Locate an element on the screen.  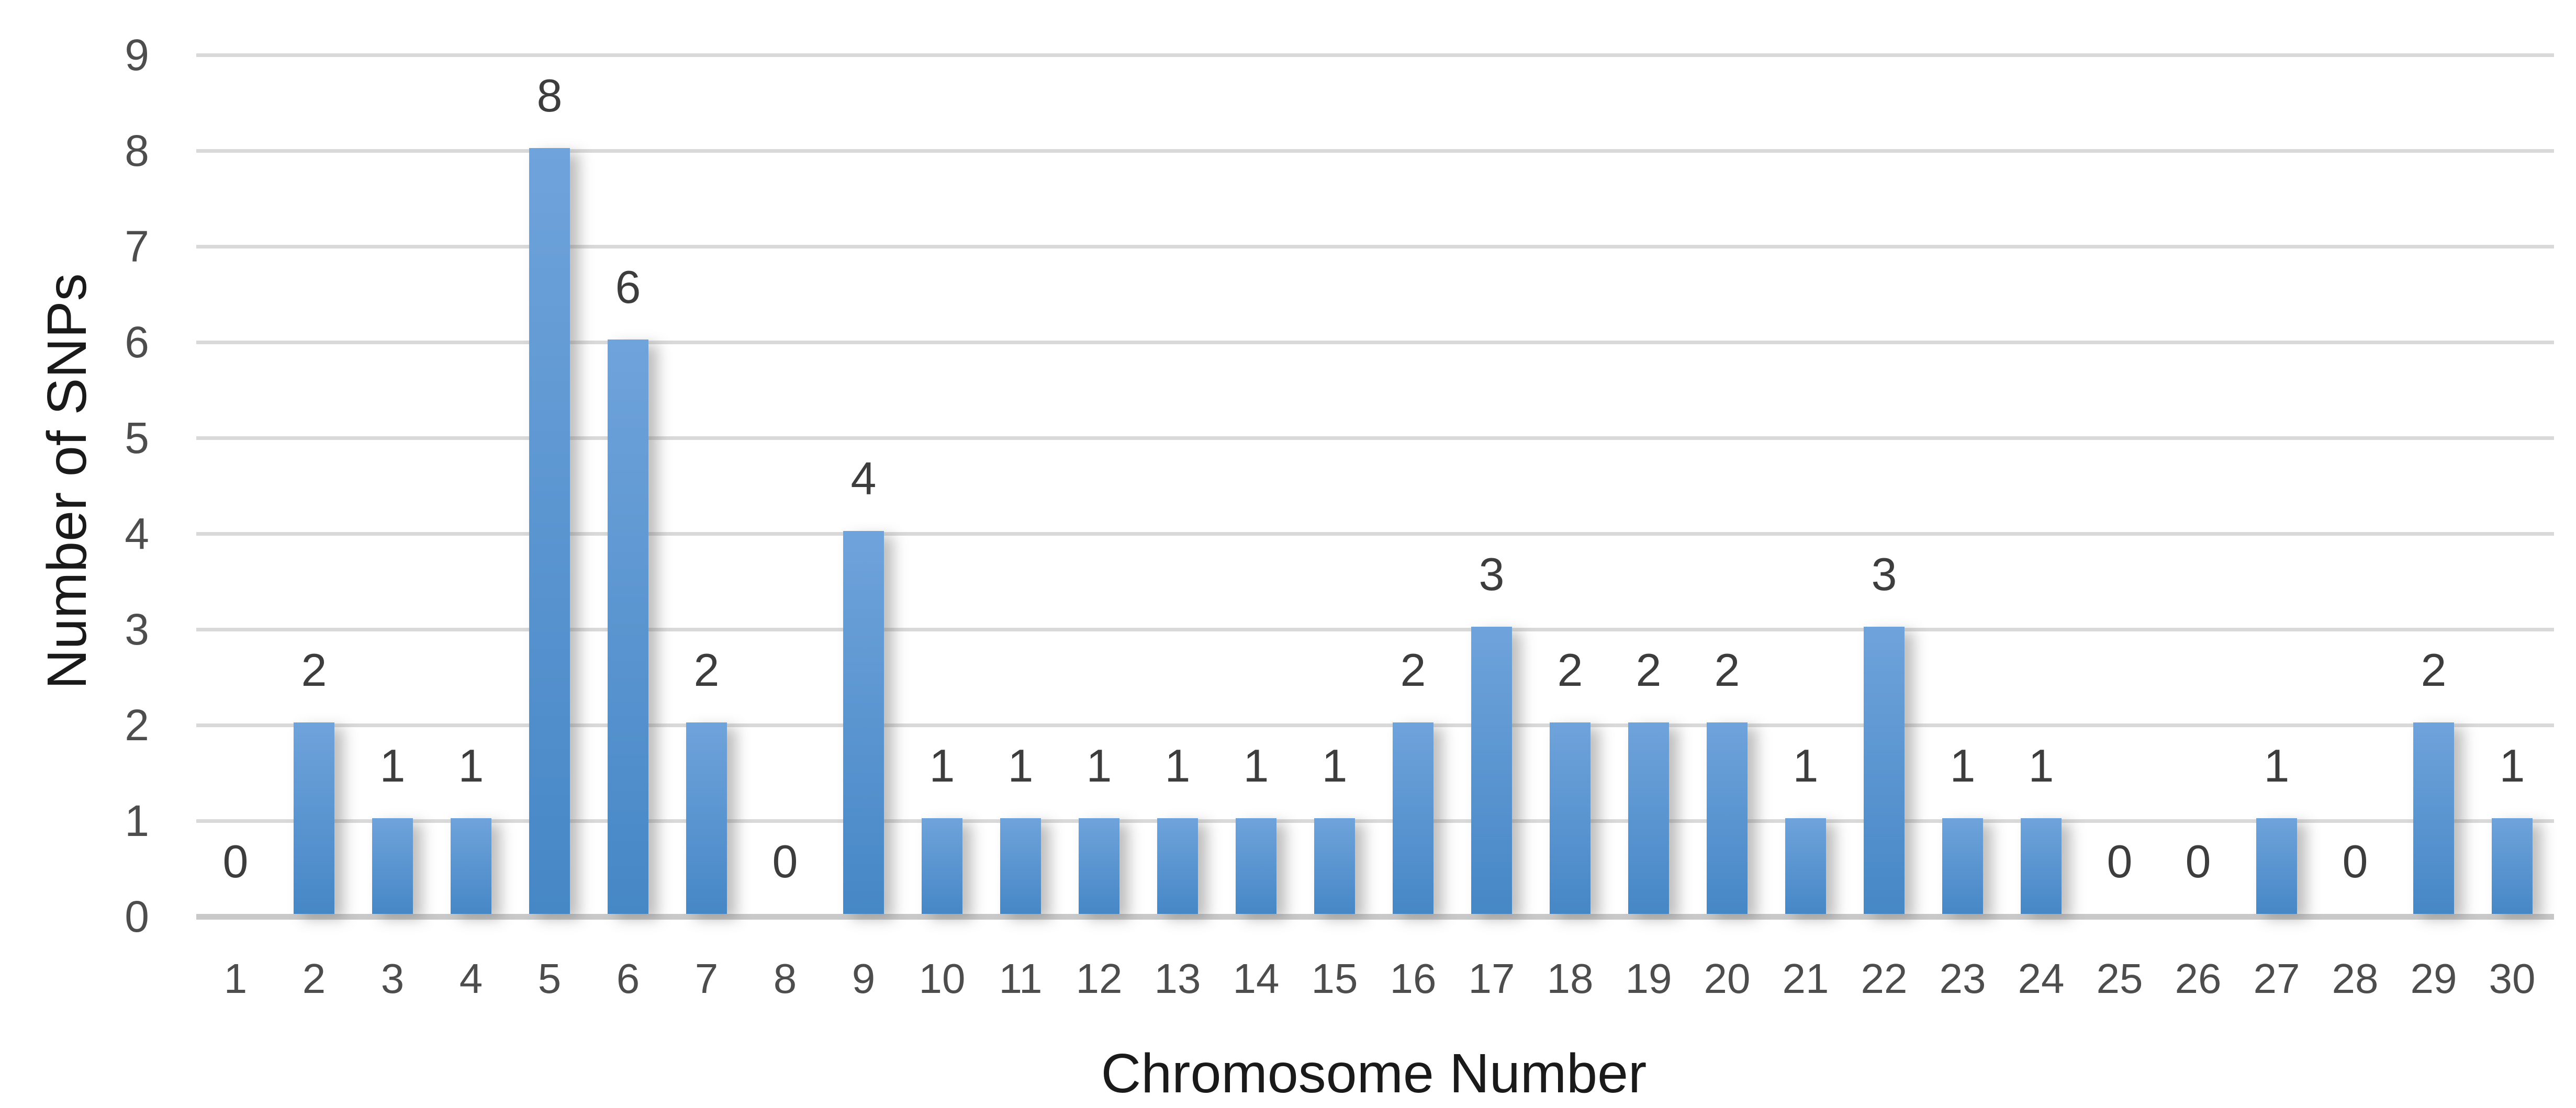
x-tick-label-30: 30 is located at coordinates (2512, 978).